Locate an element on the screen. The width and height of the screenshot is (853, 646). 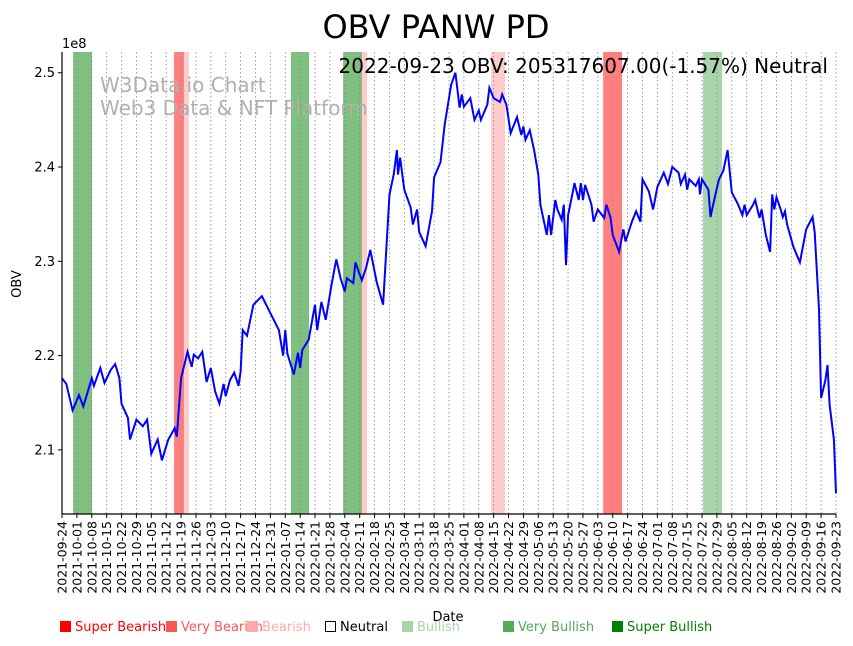
x-tick-label: 2022-02-18 is located at coordinates (374, 557).